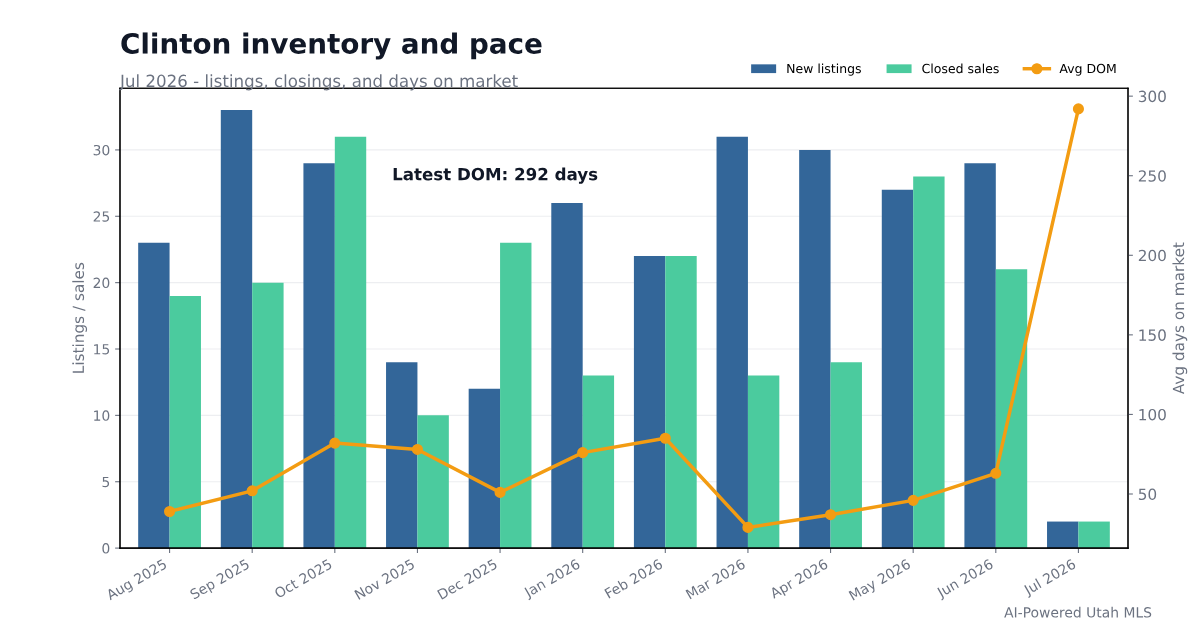  What do you see at coordinates (80, 317) in the screenshot?
I see `y-axis-title: Listings / sales` at bounding box center [80, 317].